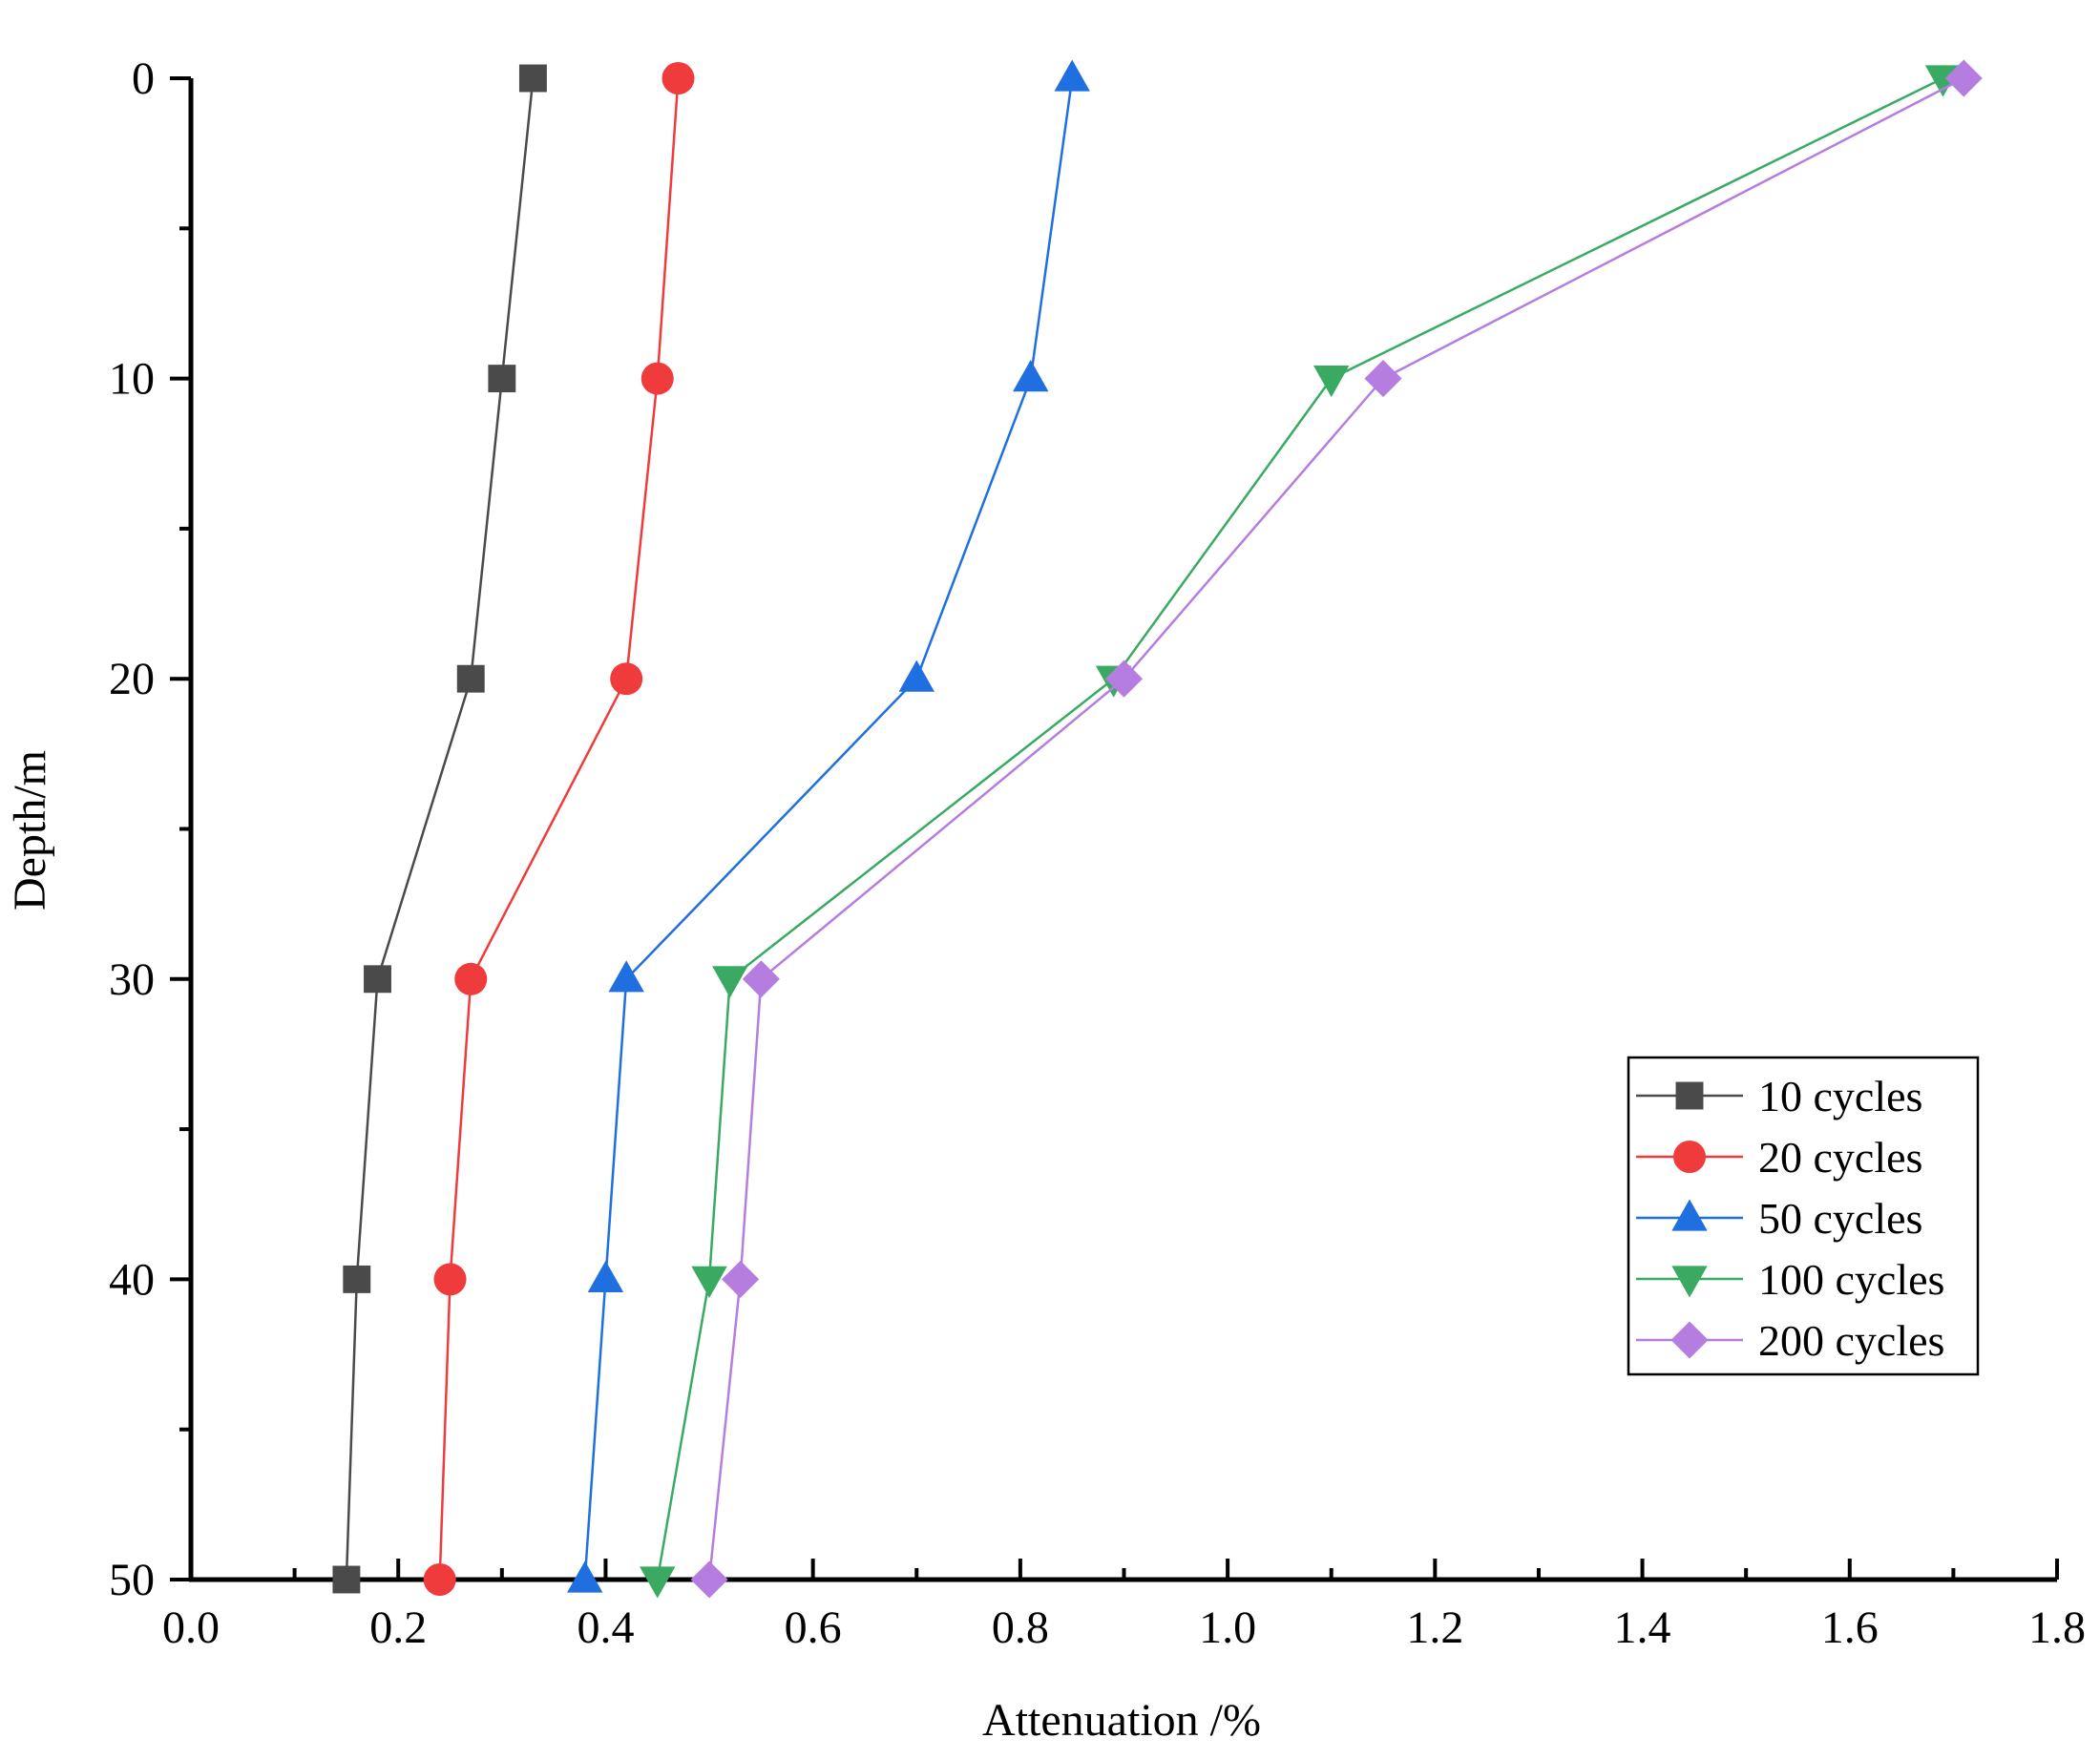 This screenshot has width=2100, height=1759. I want to click on legend-item: 100 cycles, so click(1790, 1279).